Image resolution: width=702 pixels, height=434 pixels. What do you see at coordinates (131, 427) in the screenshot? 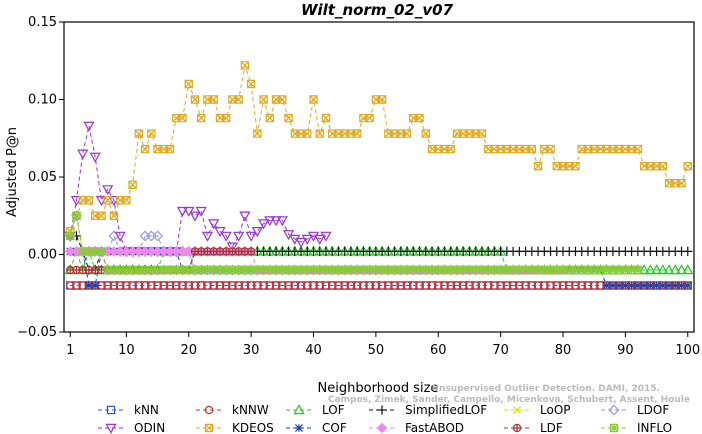
I see `legend-item-odin: ODIN` at bounding box center [131, 427].